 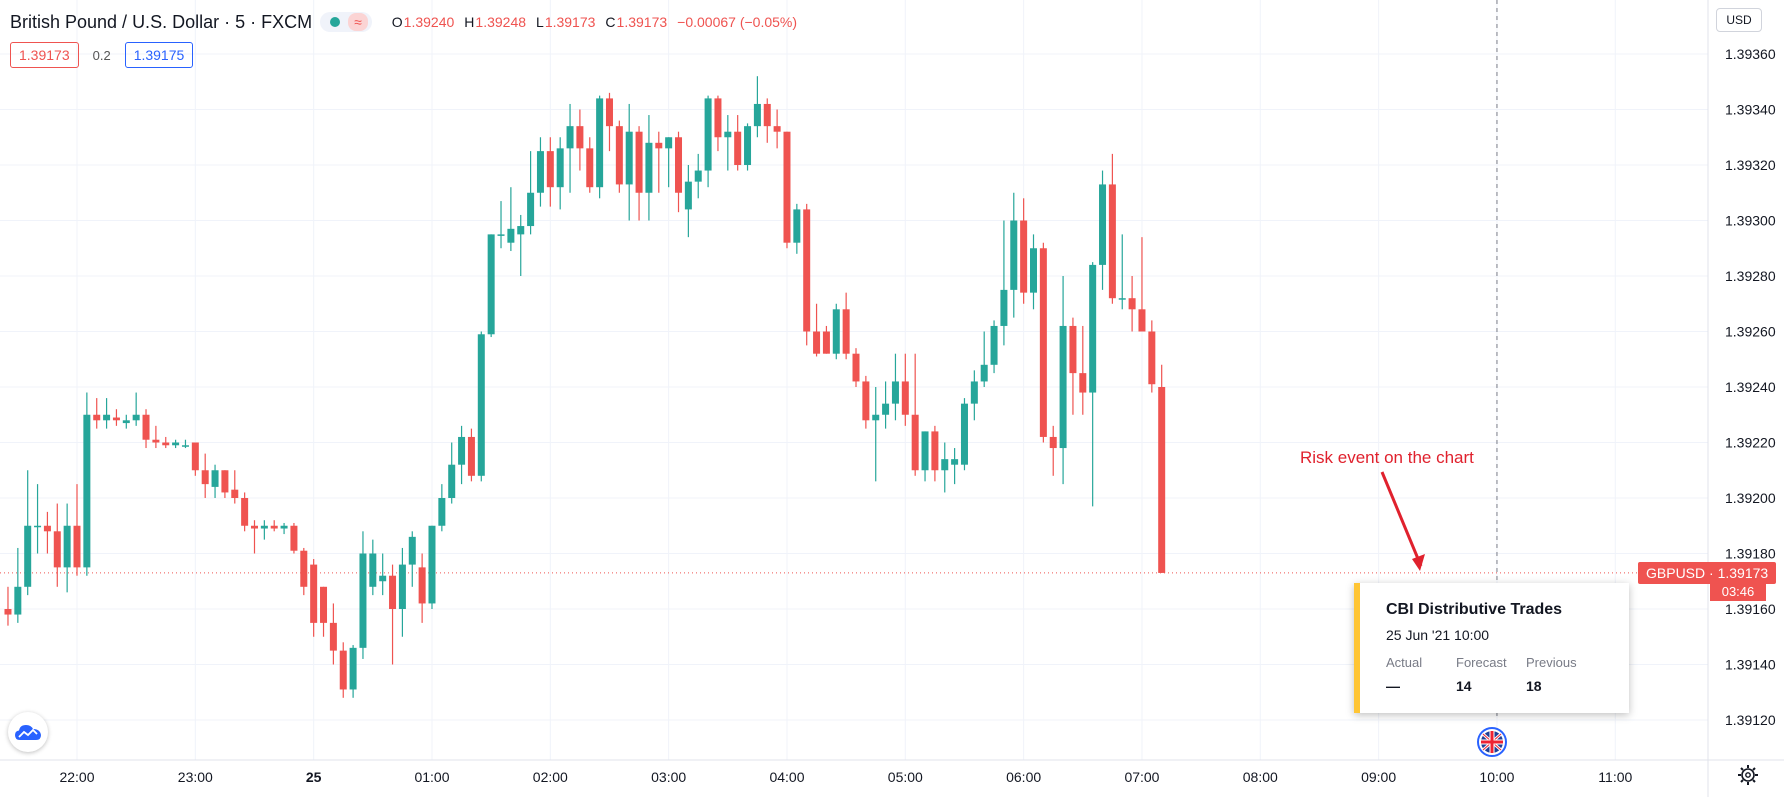 What do you see at coordinates (28, 732) in the screenshot?
I see `cloud-logo-button` at bounding box center [28, 732].